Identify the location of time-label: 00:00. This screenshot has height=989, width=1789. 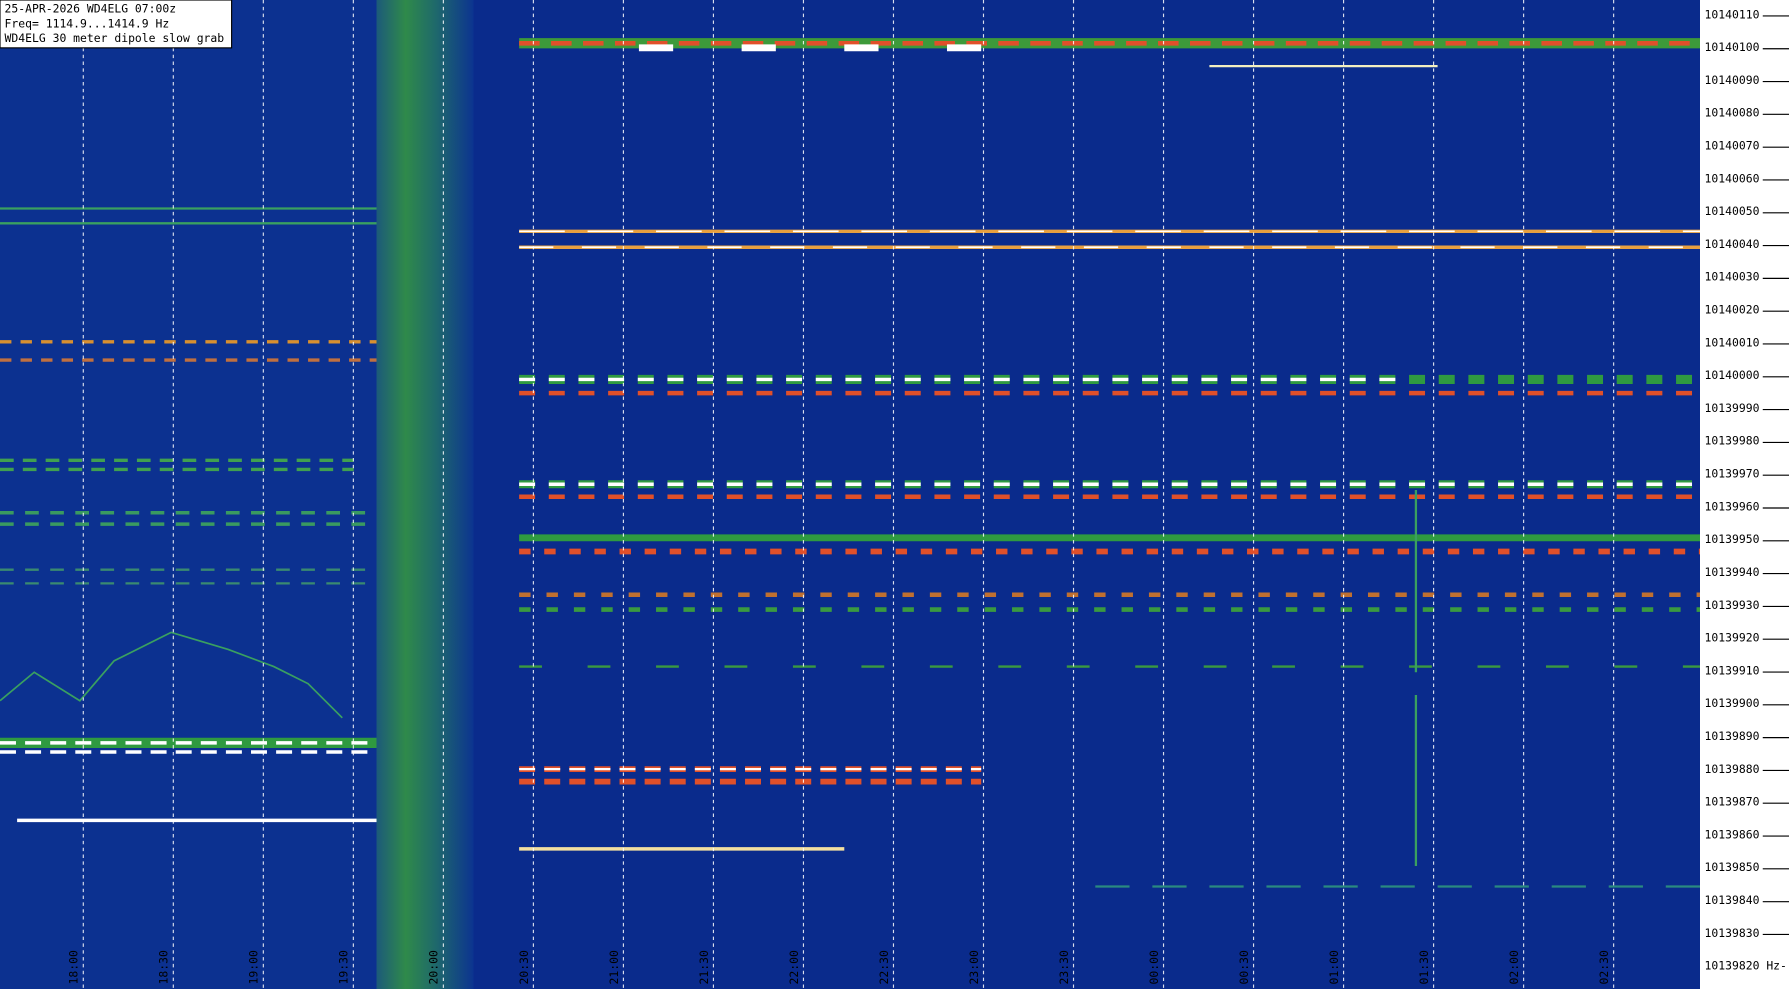
(1154, 967).